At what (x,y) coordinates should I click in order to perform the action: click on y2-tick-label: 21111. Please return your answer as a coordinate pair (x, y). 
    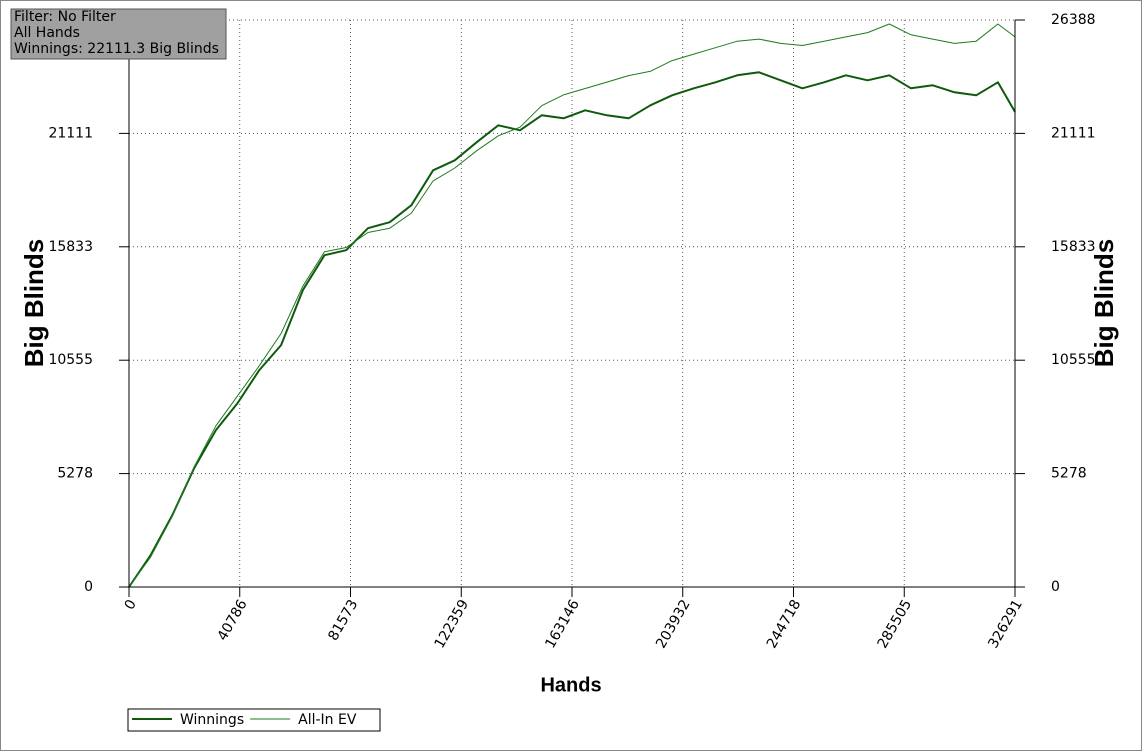
    Looking at the image, I should click on (1073, 133).